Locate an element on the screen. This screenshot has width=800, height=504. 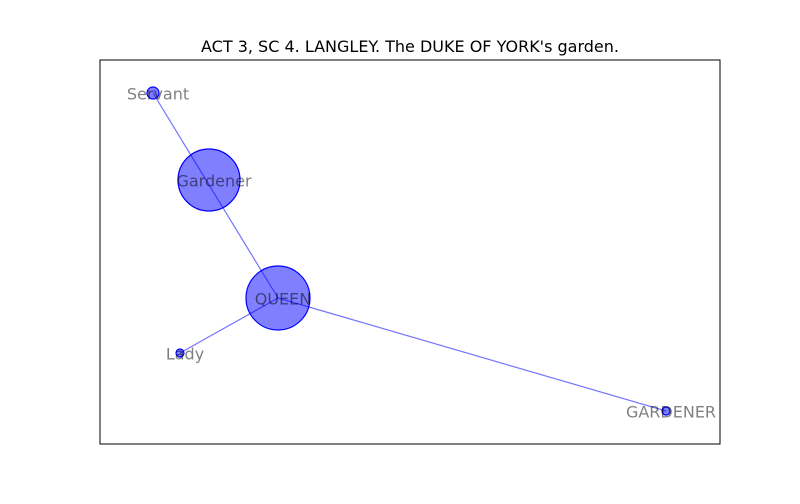
node-queen is located at coordinates (278, 298).